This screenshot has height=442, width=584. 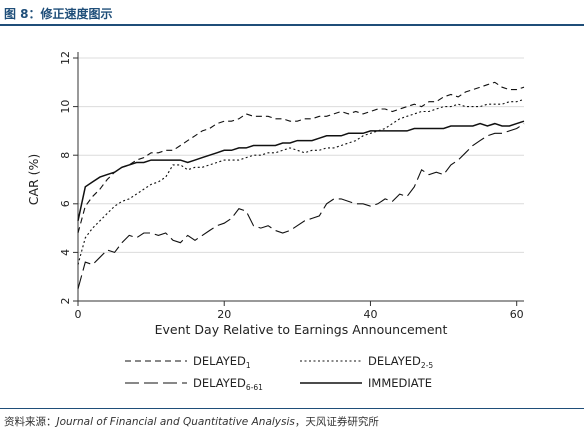 What do you see at coordinates (33, 180) in the screenshot?
I see `y-axis-label: CAR (%)` at bounding box center [33, 180].